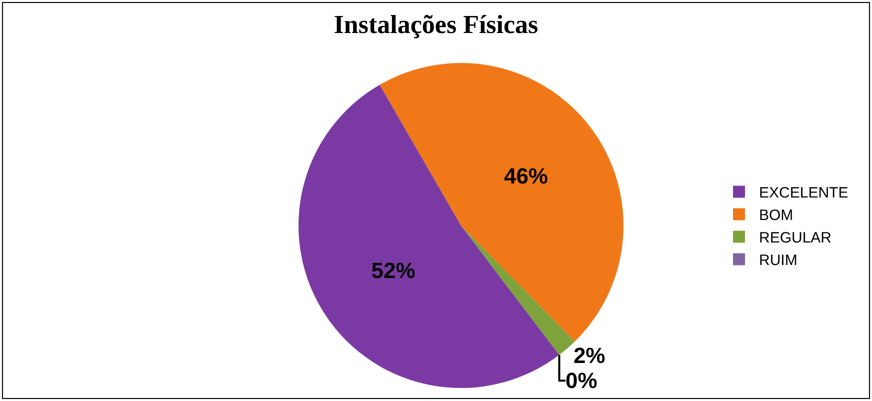  I want to click on legend-label: REGULAR, so click(795, 238).